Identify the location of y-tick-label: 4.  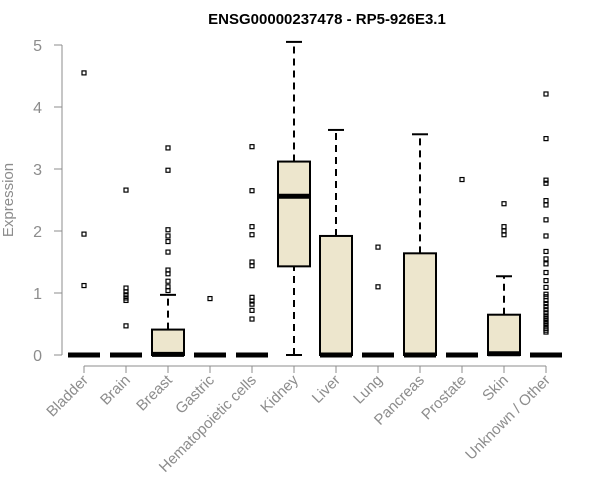
(37, 108).